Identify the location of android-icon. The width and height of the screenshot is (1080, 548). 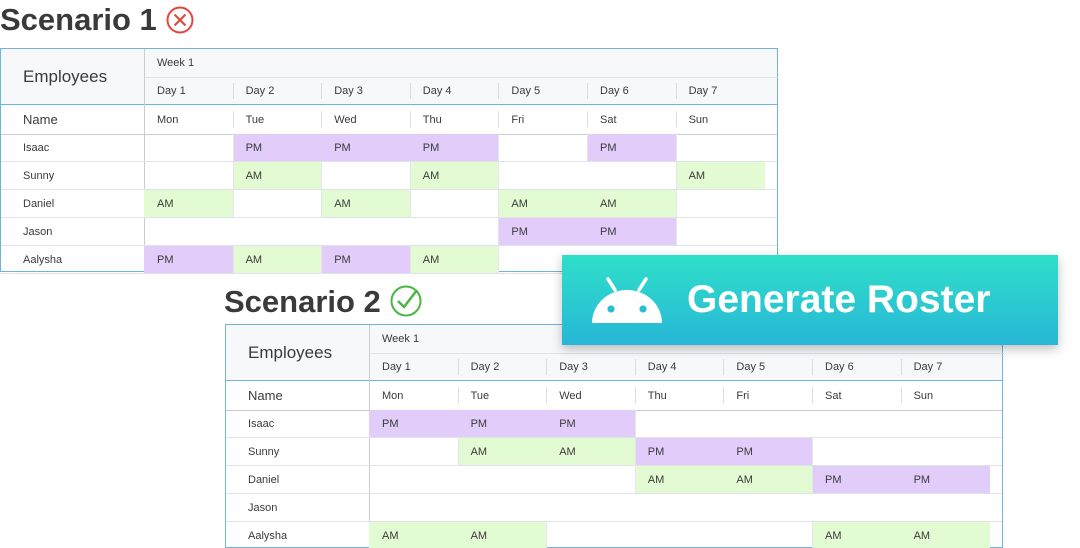
(627, 300).